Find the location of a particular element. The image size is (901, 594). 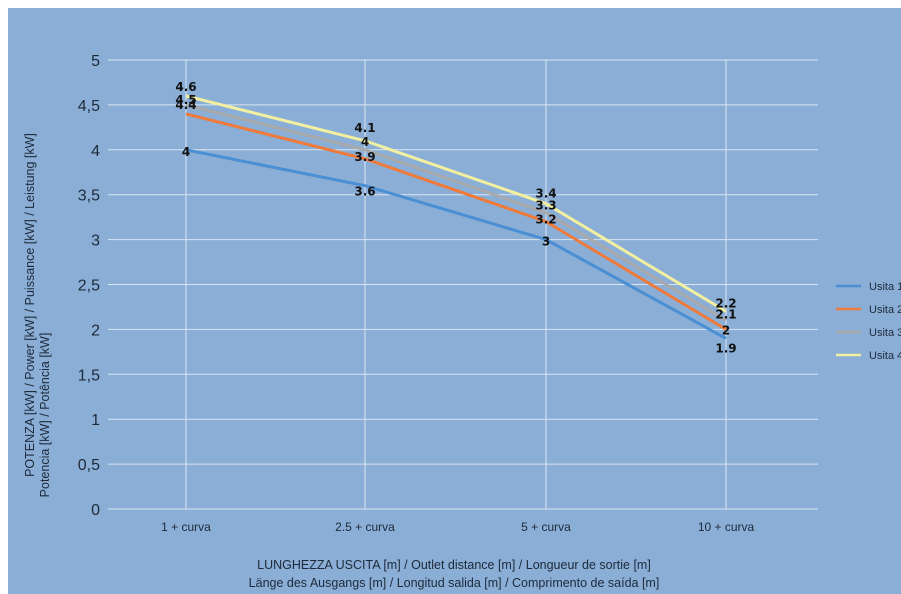

data-label: 3.3 is located at coordinates (545, 206).